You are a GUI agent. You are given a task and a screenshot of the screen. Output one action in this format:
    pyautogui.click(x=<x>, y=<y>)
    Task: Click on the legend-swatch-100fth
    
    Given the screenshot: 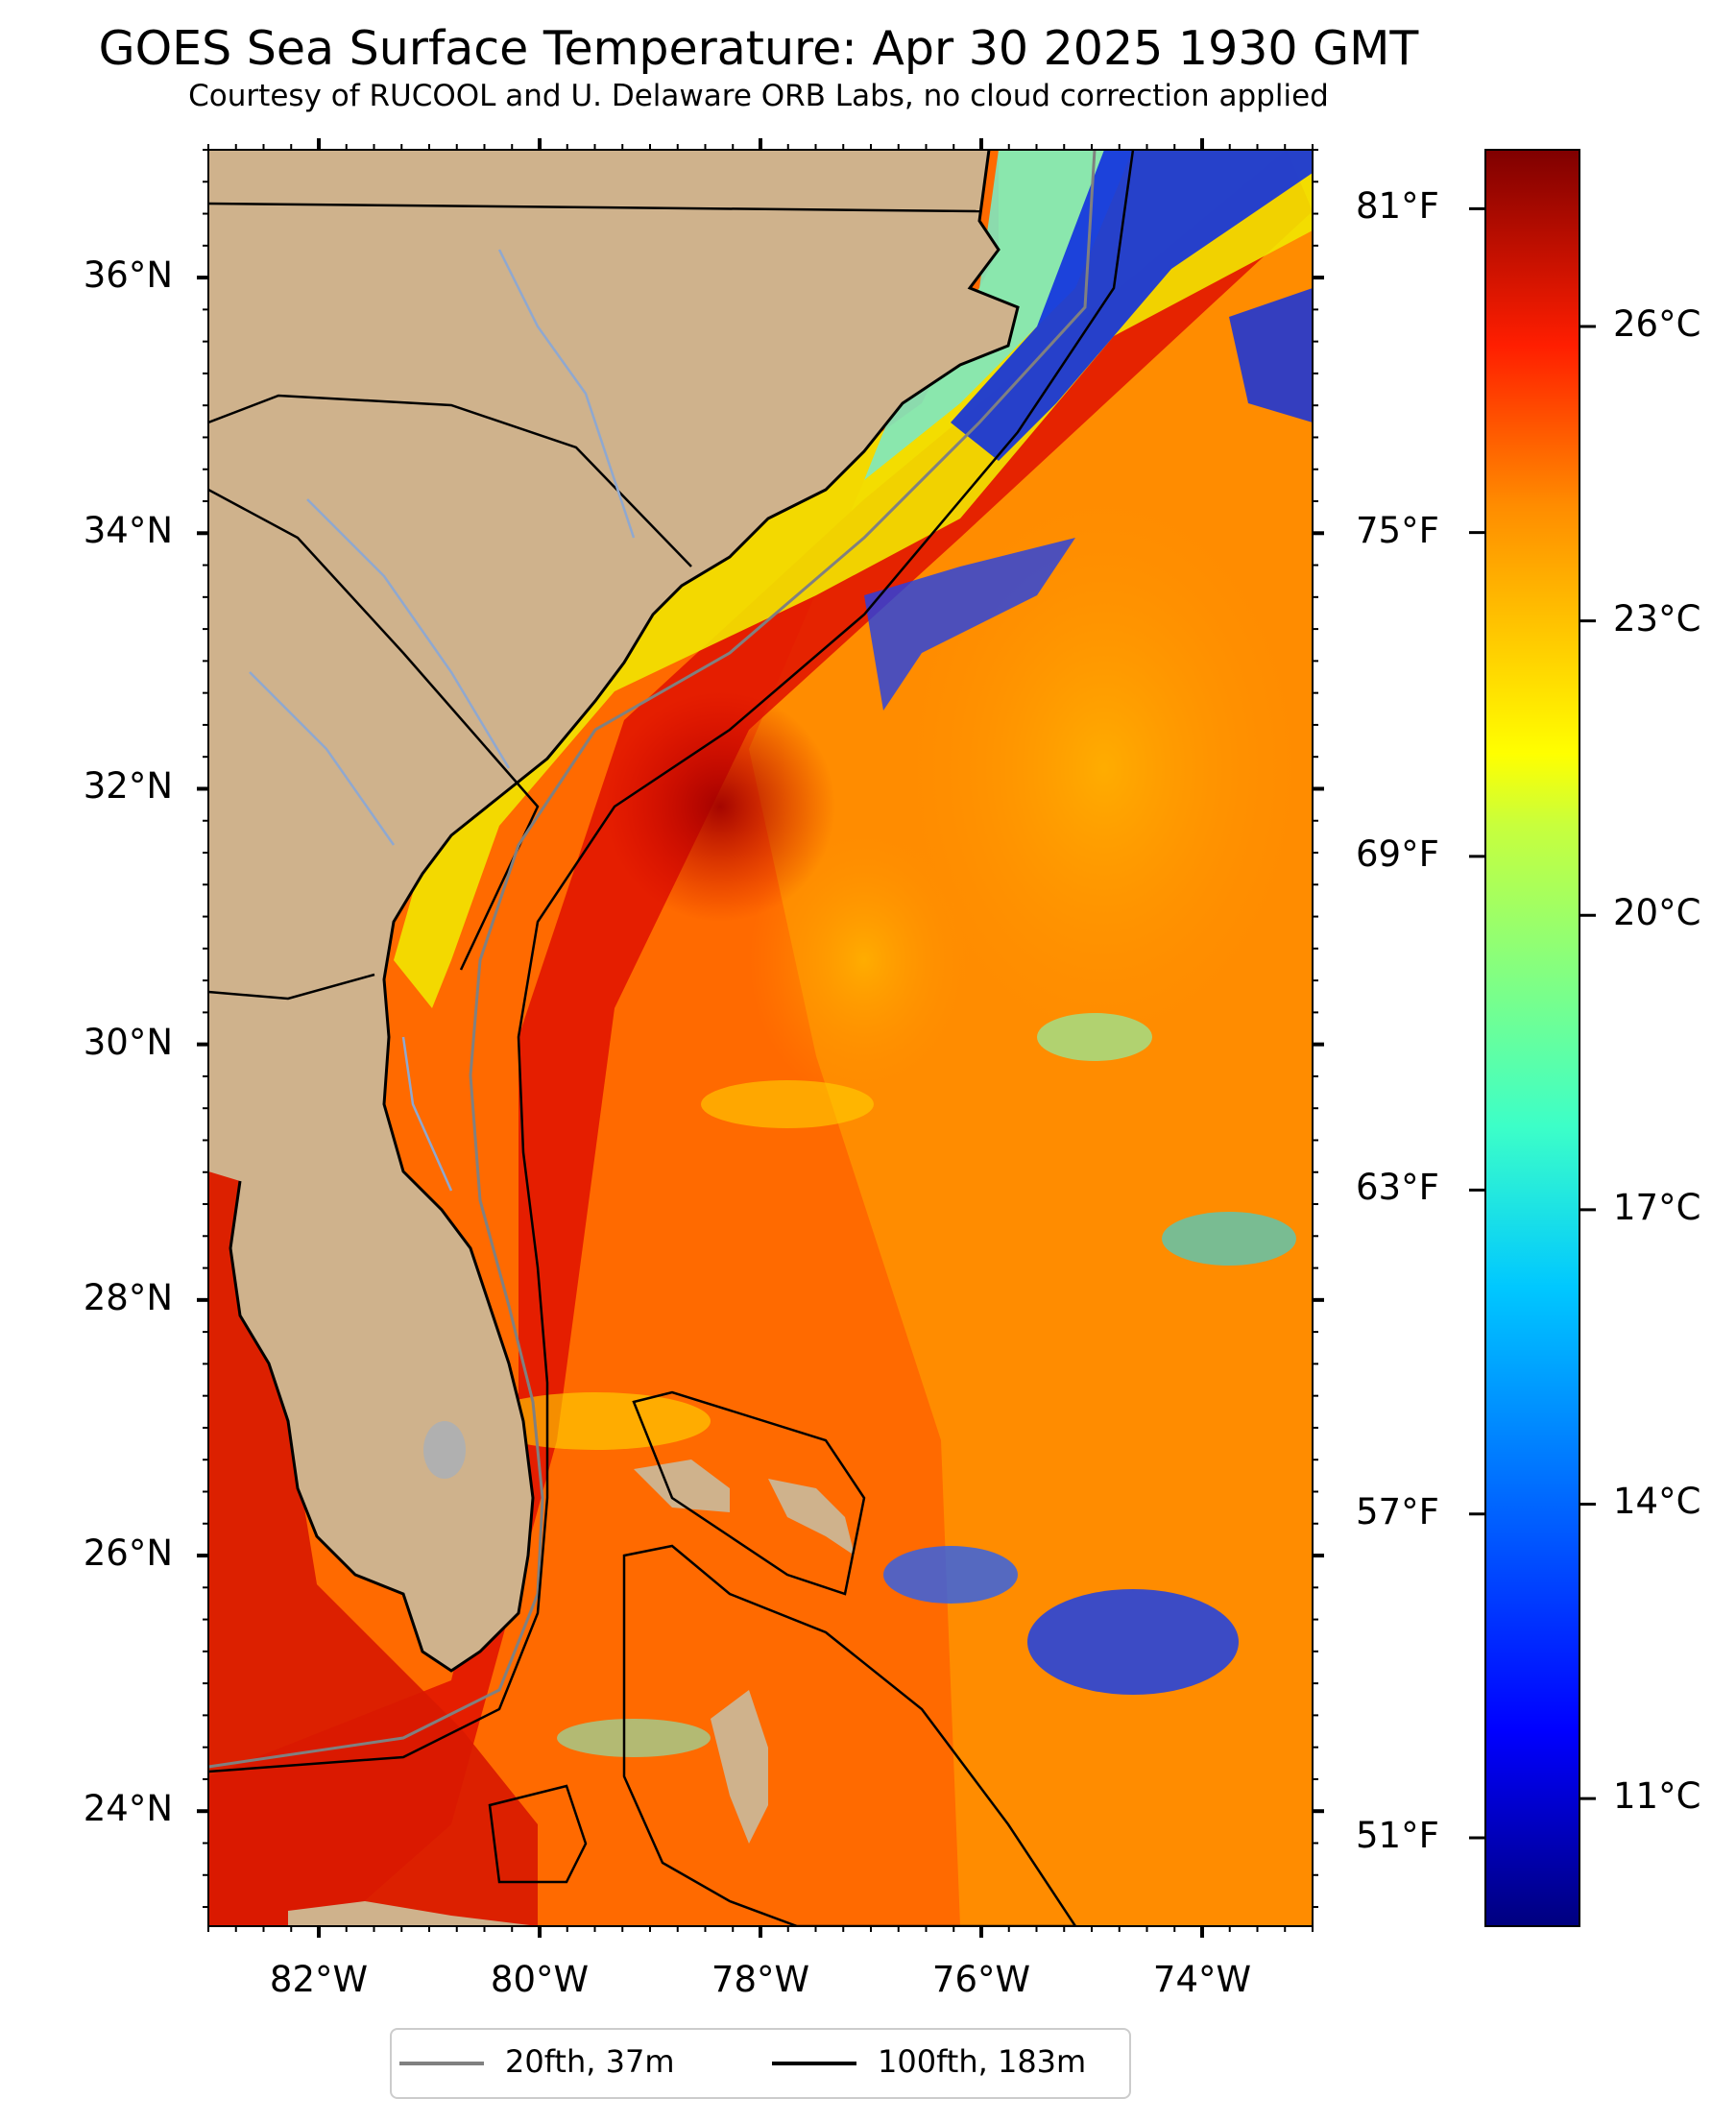 What is the action you would take?
    pyautogui.click(x=814, y=2063)
    